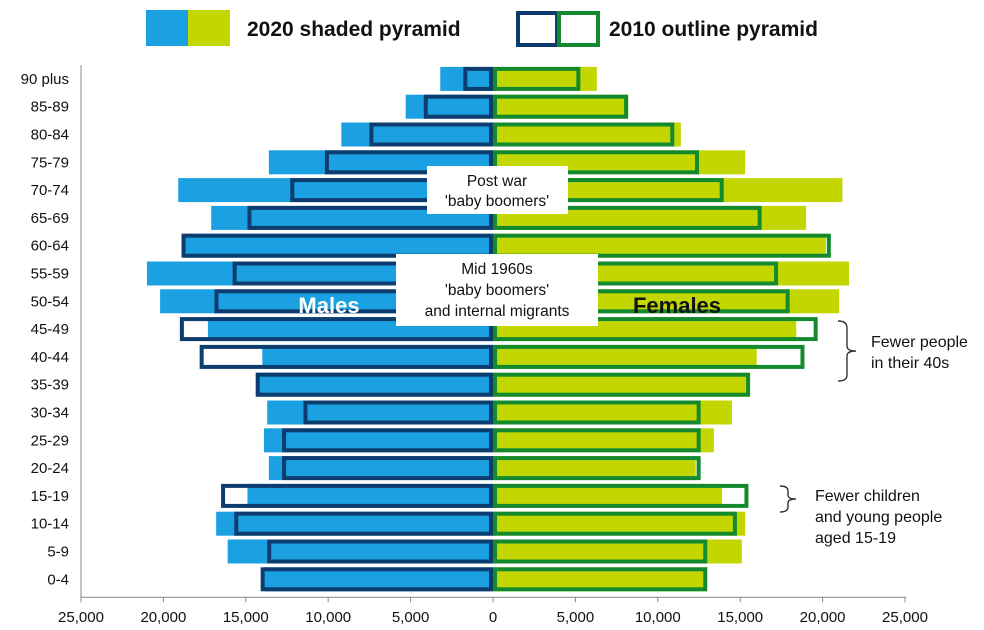 This screenshot has width=984, height=630. What do you see at coordinates (478, 78) in the screenshot?
I see `bar-2010-male-90-plus` at bounding box center [478, 78].